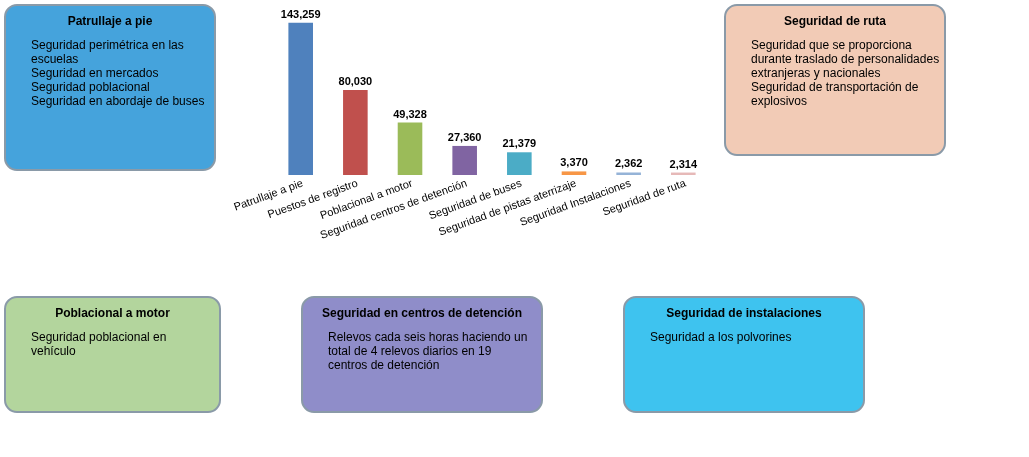 Image resolution: width=1029 pixels, height=457 pixels. What do you see at coordinates (628, 163) in the screenshot?
I see `data-label: 2,362` at bounding box center [628, 163].